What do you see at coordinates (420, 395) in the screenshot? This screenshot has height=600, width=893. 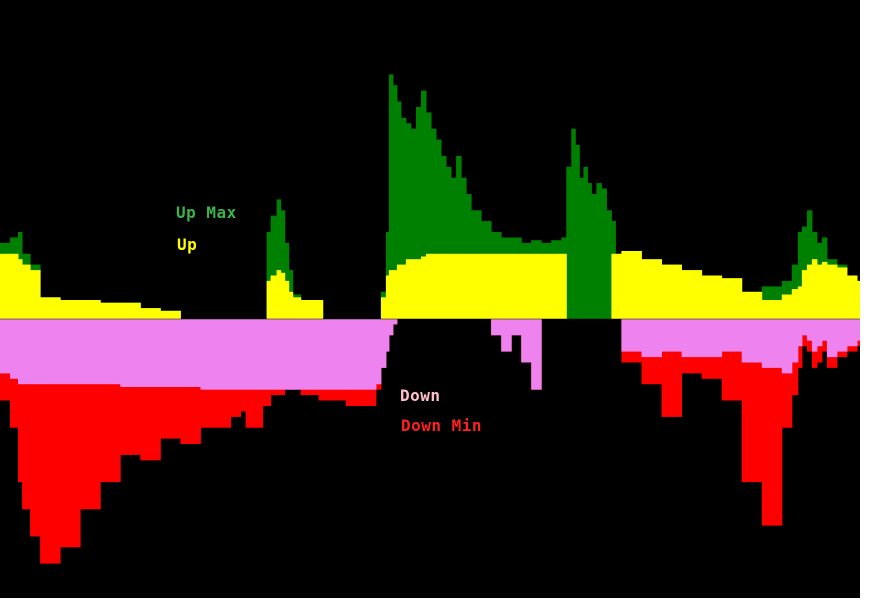 I see `legend-label-down: Down` at bounding box center [420, 395].